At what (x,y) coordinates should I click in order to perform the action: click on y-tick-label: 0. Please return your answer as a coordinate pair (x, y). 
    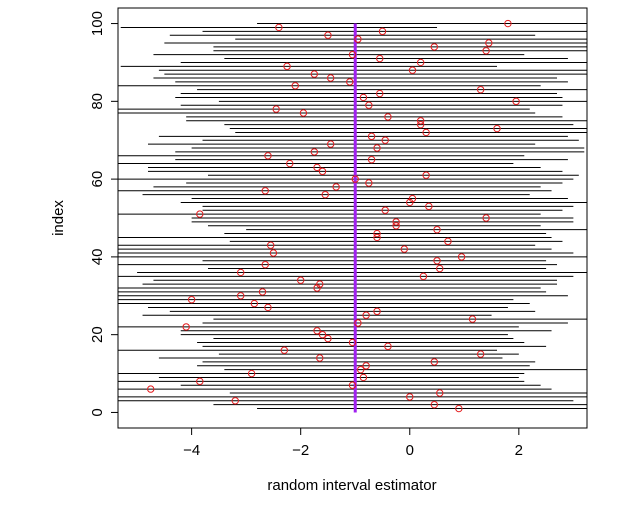
    Looking at the image, I should click on (97, 412).